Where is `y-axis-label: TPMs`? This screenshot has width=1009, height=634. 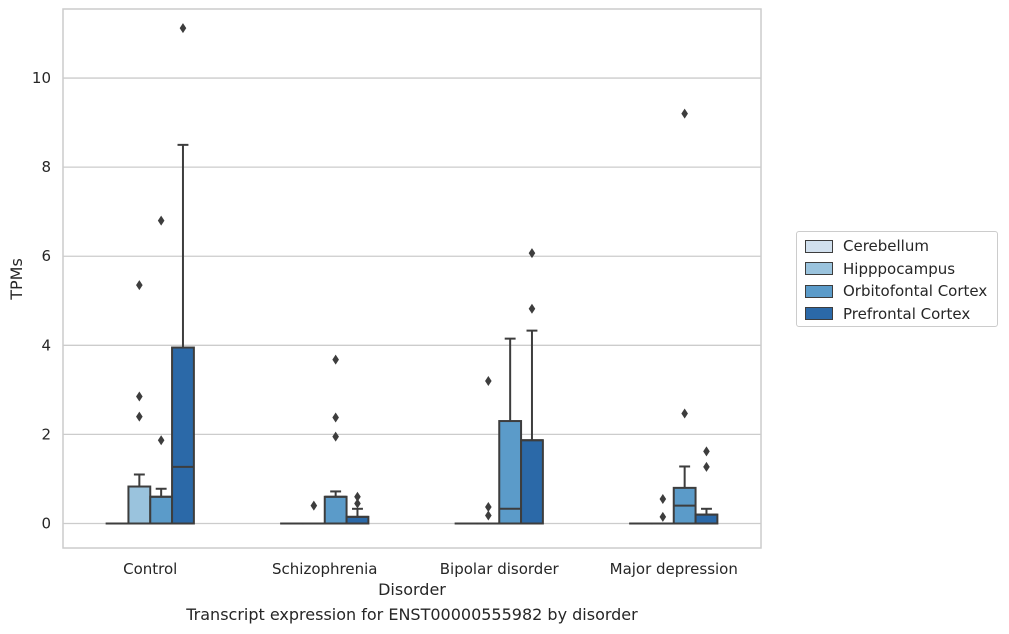 y-axis-label: TPMs is located at coordinates (16, 279).